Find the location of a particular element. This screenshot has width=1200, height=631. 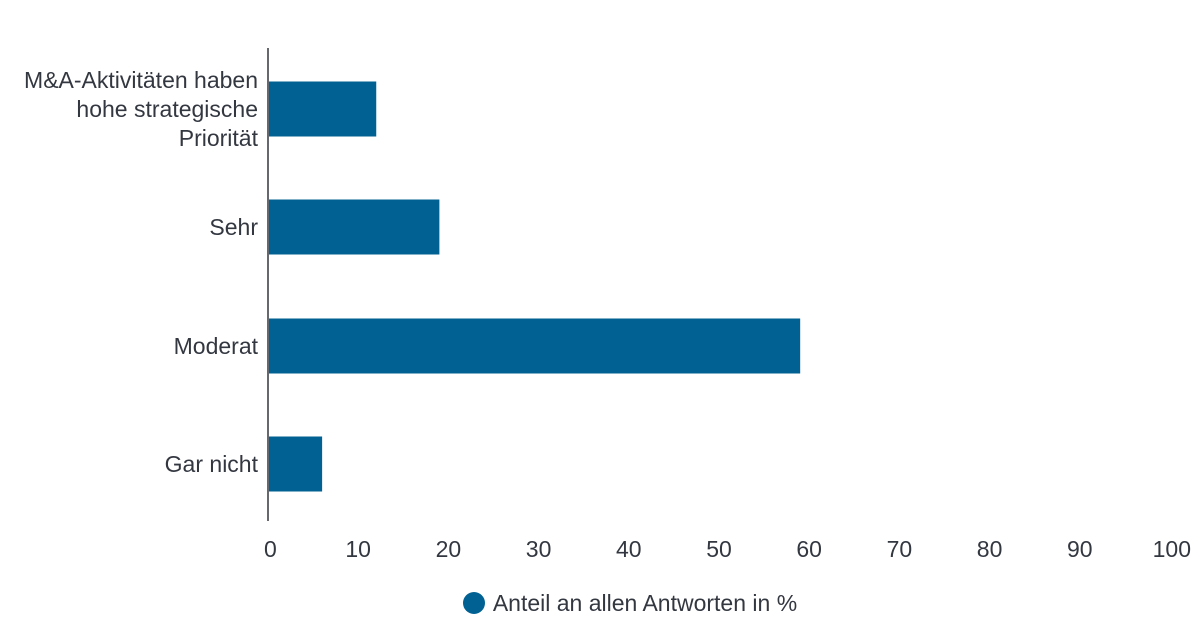

x-tick-label: 70 is located at coordinates (900, 549).